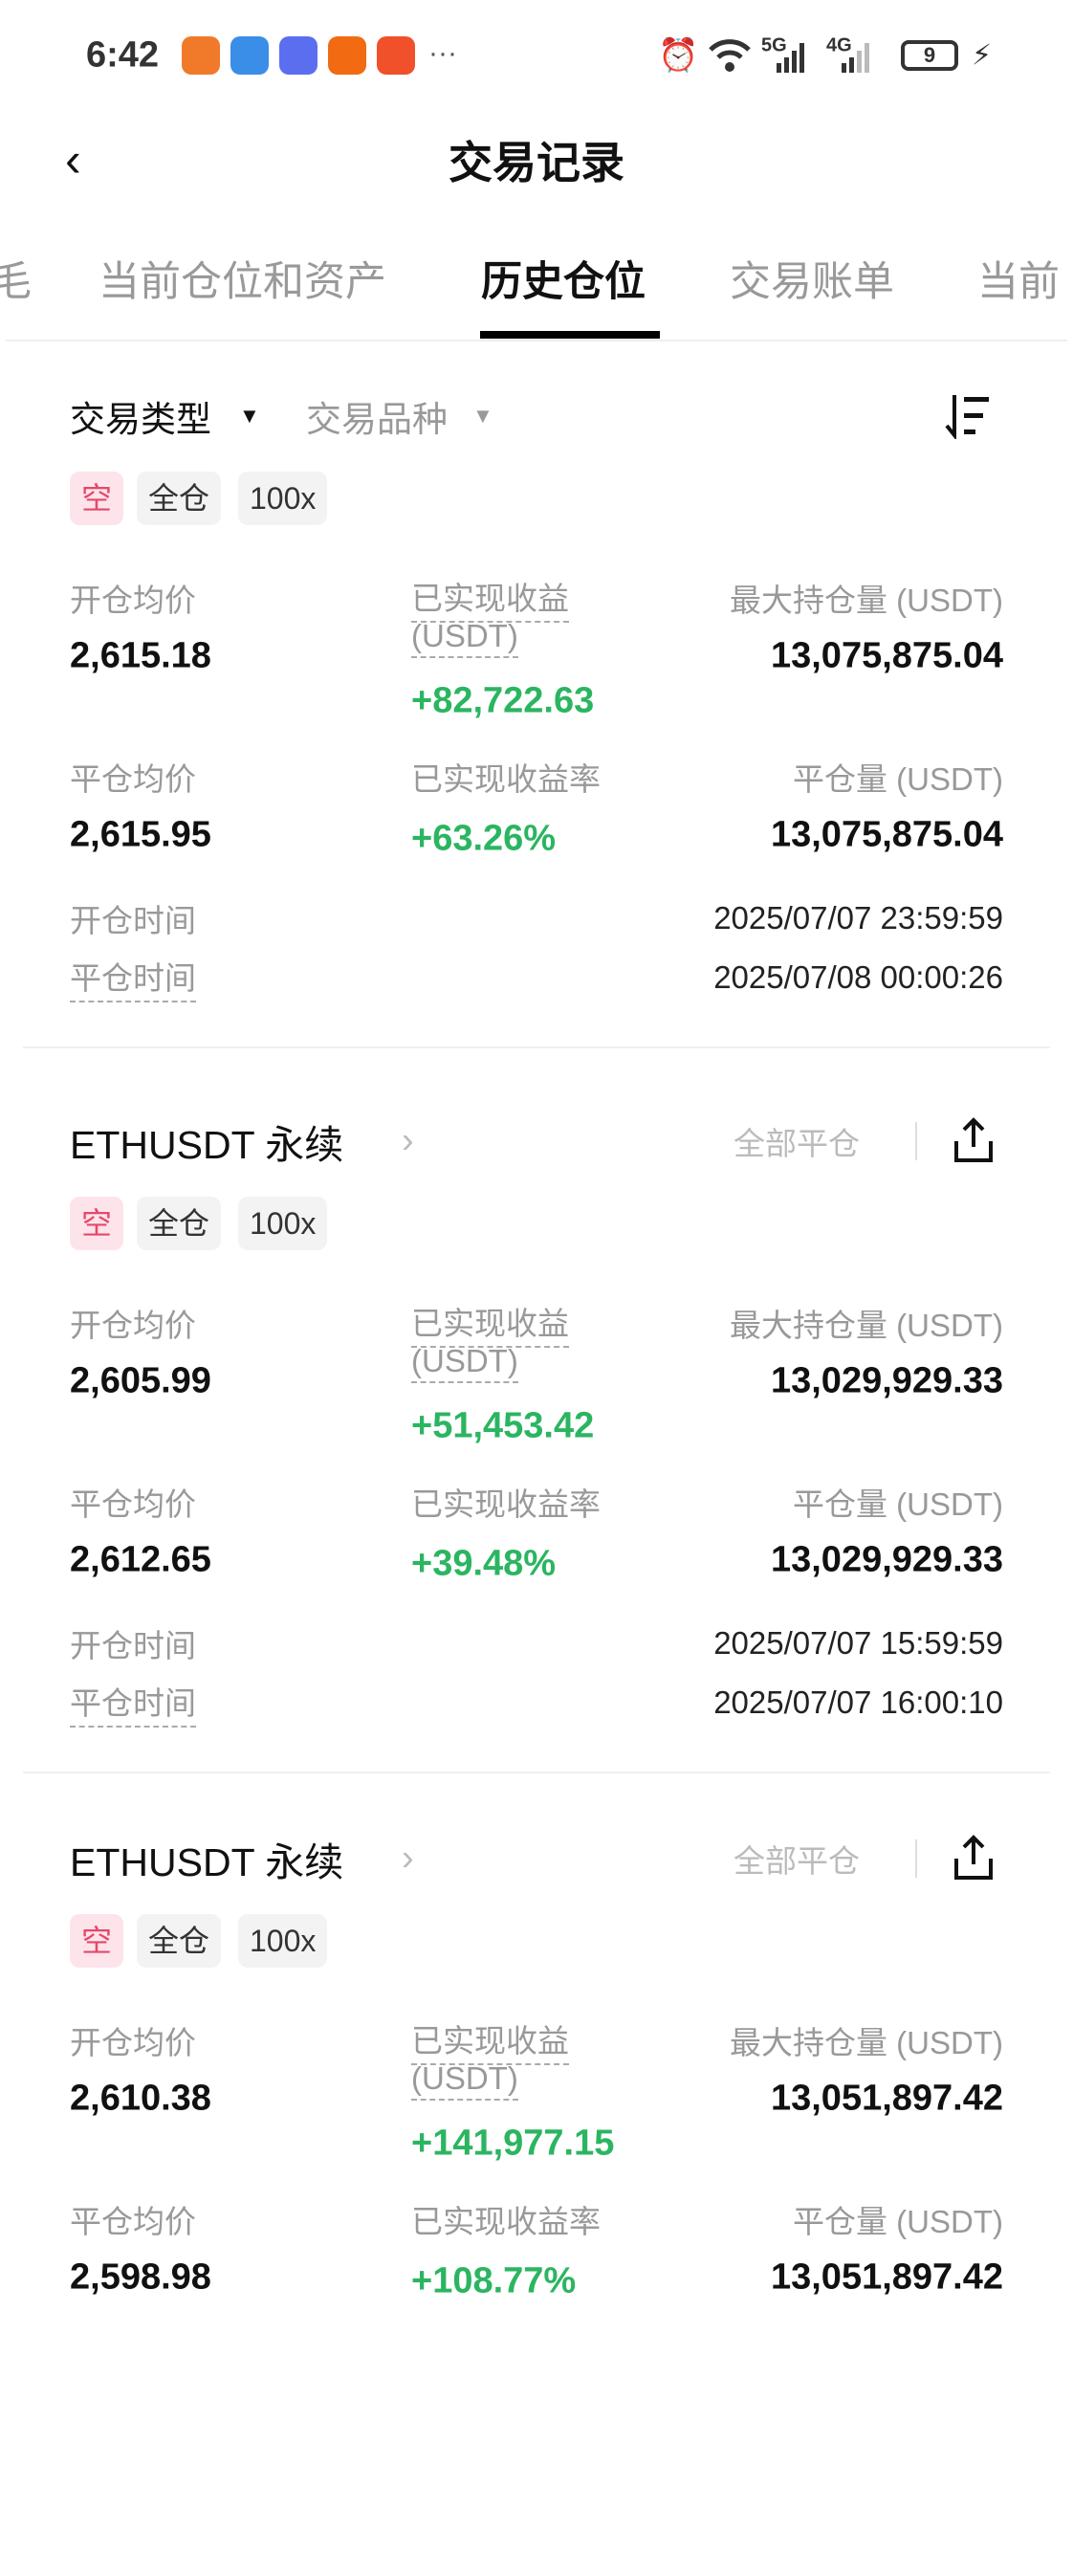 Image resolution: width=1073 pixels, height=2576 pixels. I want to click on close-time-value: 2025/07/07 16:00:10, so click(858, 1702).